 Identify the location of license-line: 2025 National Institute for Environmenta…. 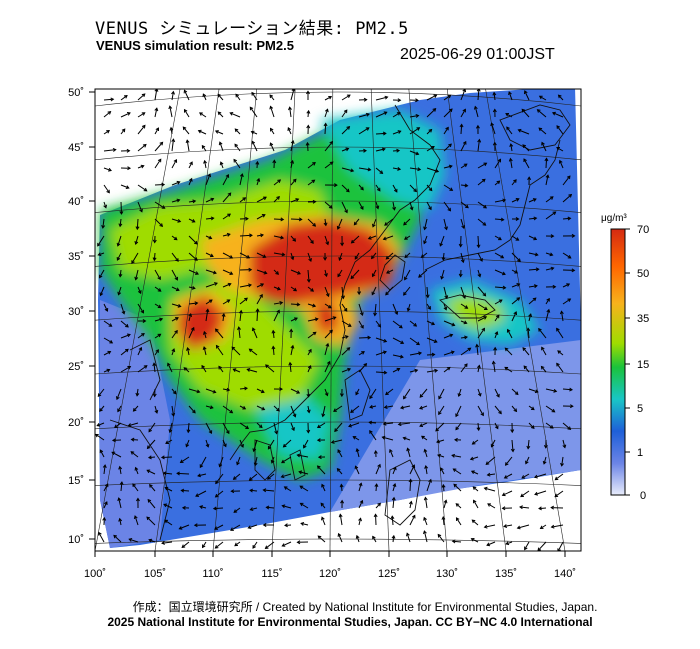
(350, 622).